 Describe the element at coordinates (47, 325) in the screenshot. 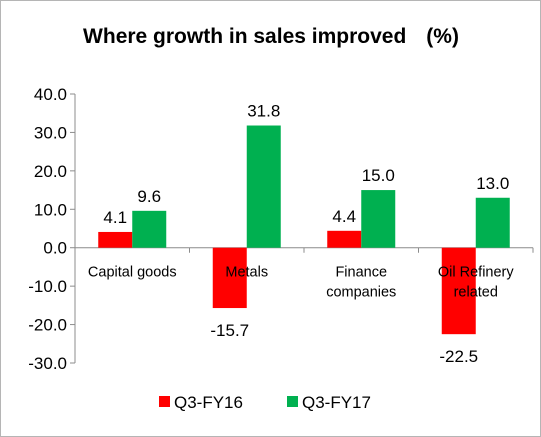

I see `y-tick-label: -20.0` at that location.